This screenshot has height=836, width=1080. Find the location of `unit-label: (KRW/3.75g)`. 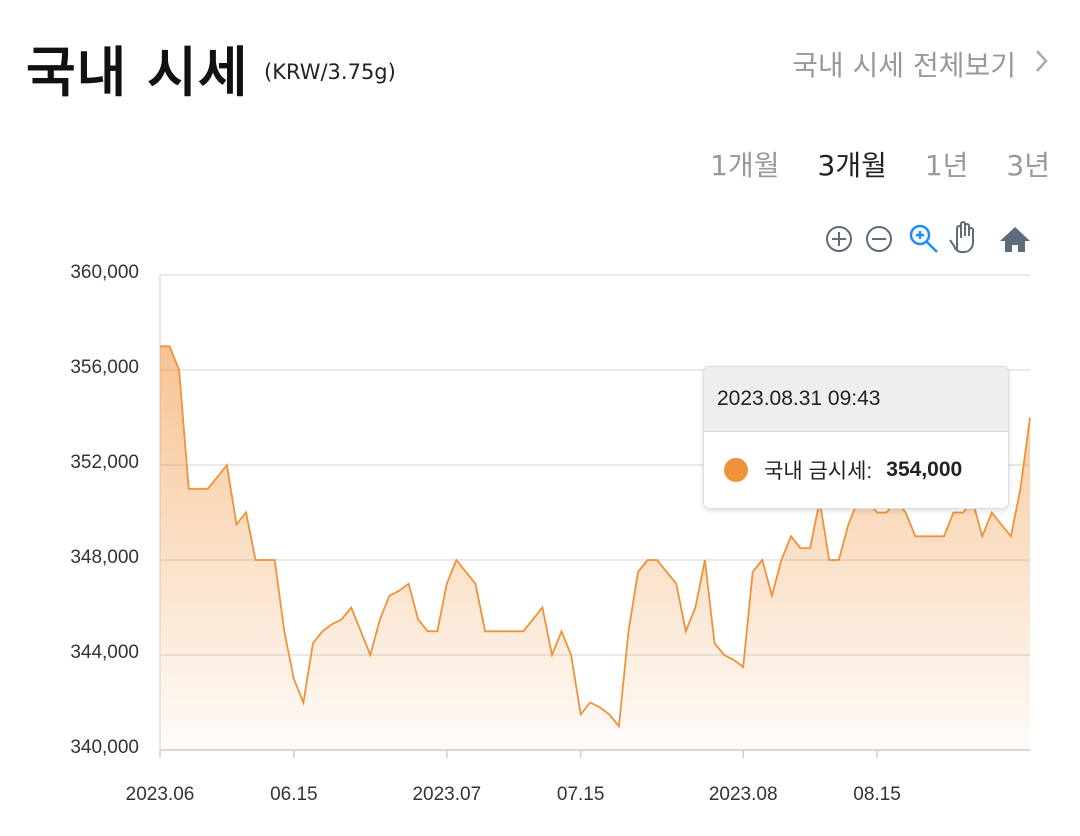

unit-label: (KRW/3.75g) is located at coordinates (330, 72).